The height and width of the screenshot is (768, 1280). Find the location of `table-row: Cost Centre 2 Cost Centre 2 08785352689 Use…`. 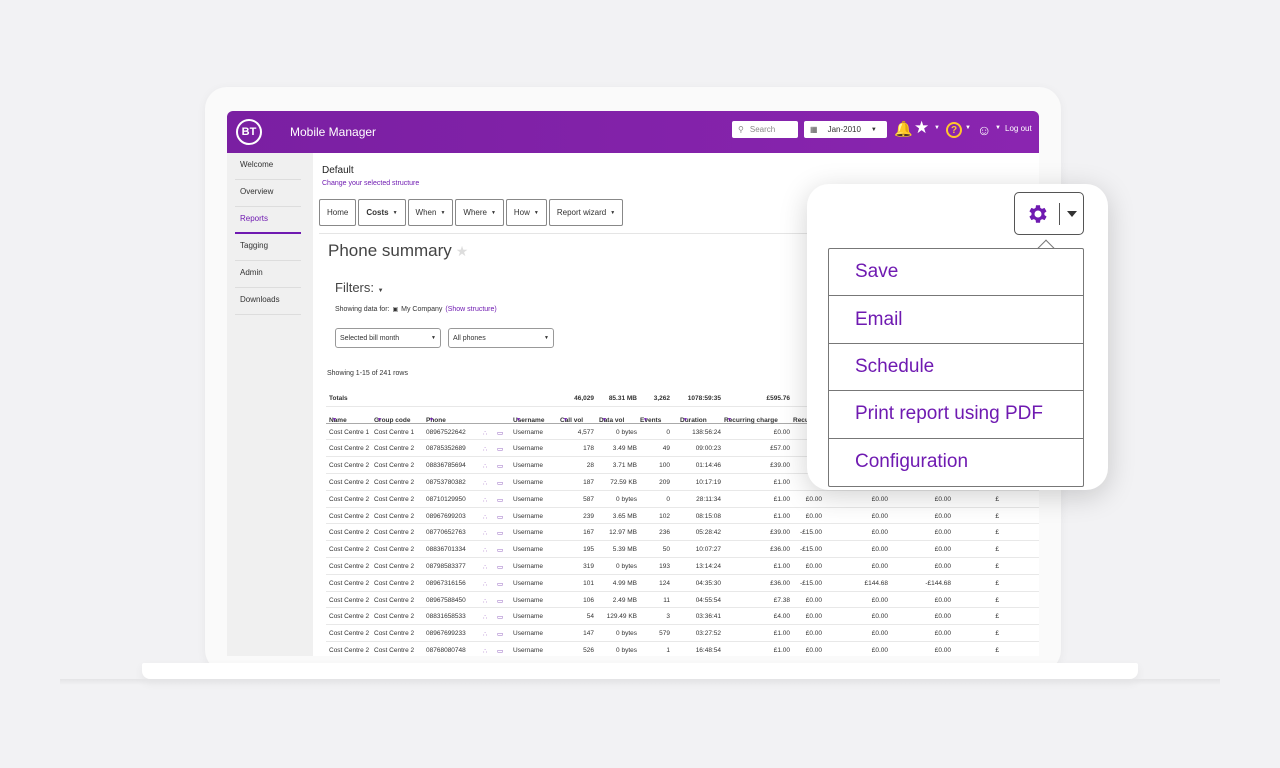

table-row: Cost Centre 2 Cost Centre 2 08785352689 Use… is located at coordinates (682, 449).